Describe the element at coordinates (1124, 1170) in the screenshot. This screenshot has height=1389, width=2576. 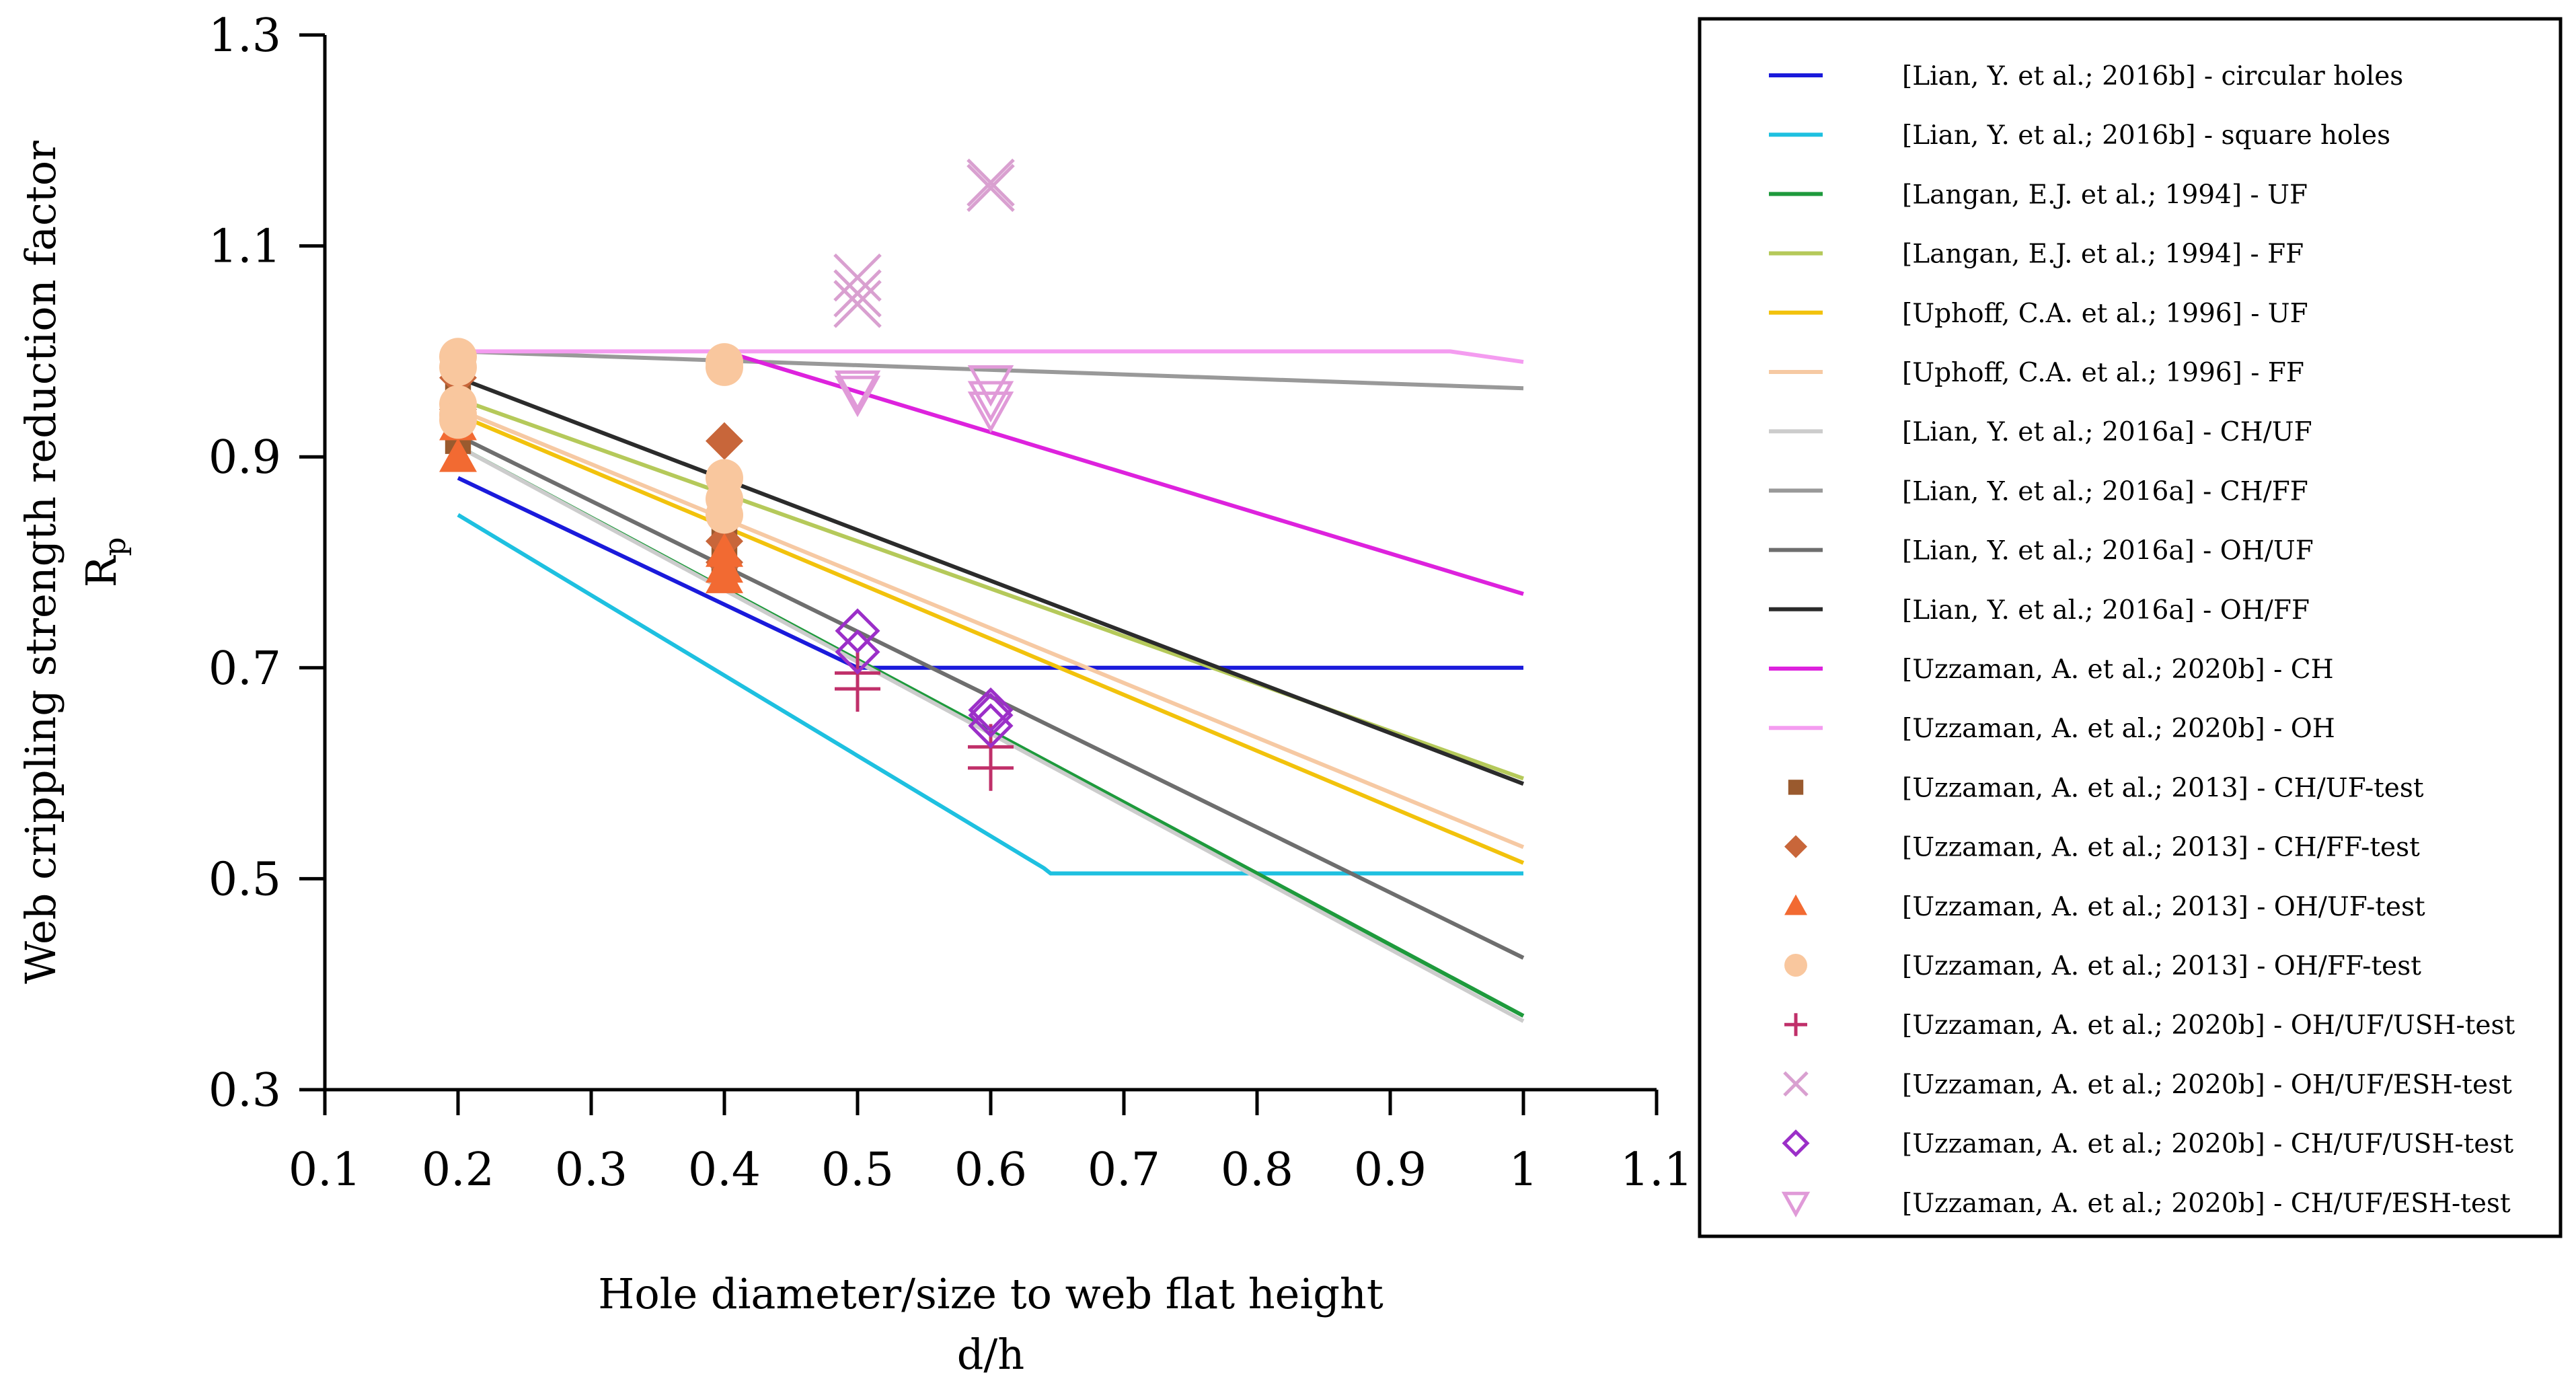
I see `x-tick-label: 0.7` at that location.